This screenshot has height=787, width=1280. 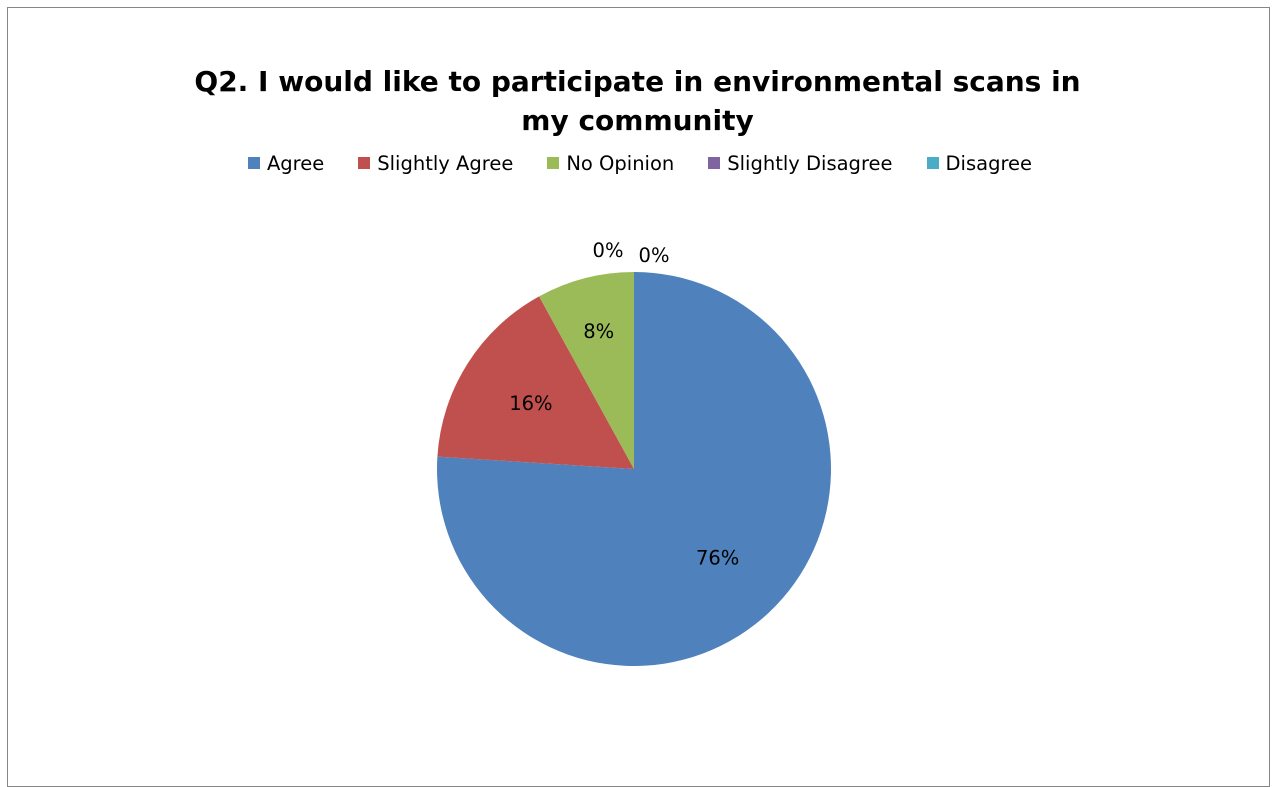 I want to click on data-label-slightly-agree: 16%, so click(x=530, y=403).